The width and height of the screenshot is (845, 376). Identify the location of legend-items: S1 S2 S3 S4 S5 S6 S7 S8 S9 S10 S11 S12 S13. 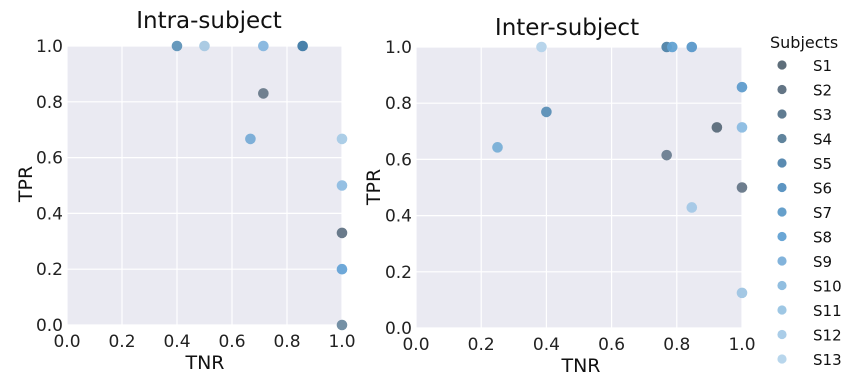
(809, 213).